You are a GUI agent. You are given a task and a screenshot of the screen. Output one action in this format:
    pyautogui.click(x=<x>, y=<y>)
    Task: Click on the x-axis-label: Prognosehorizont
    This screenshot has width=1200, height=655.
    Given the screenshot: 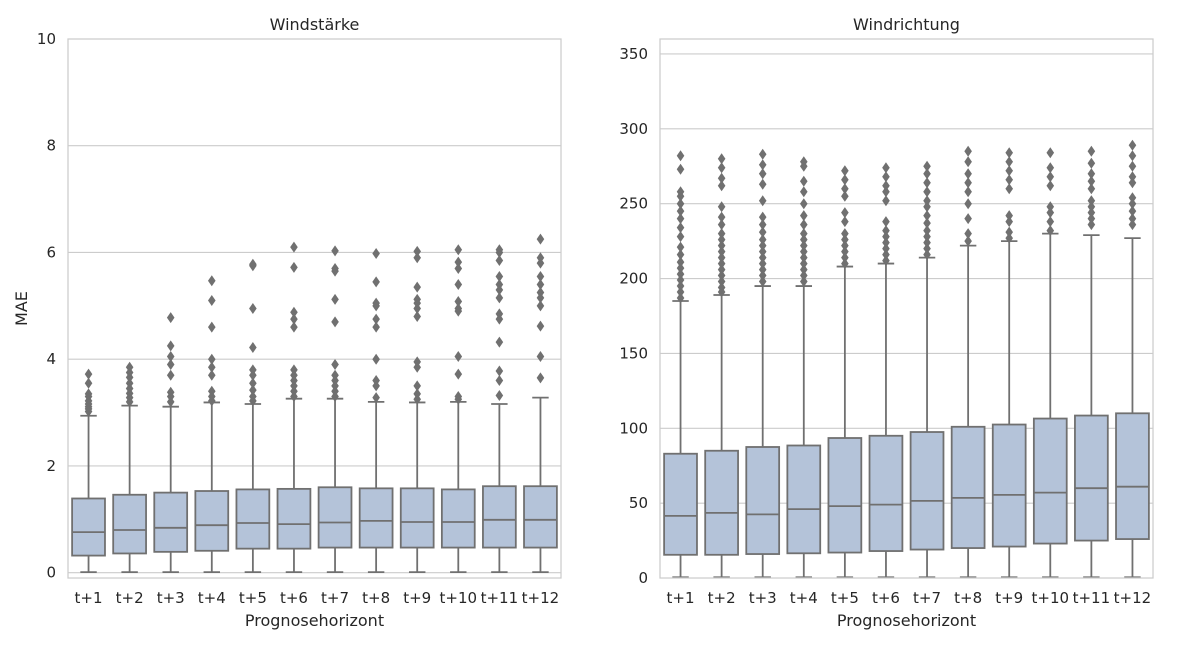 What is the action you would take?
    pyautogui.click(x=314, y=620)
    